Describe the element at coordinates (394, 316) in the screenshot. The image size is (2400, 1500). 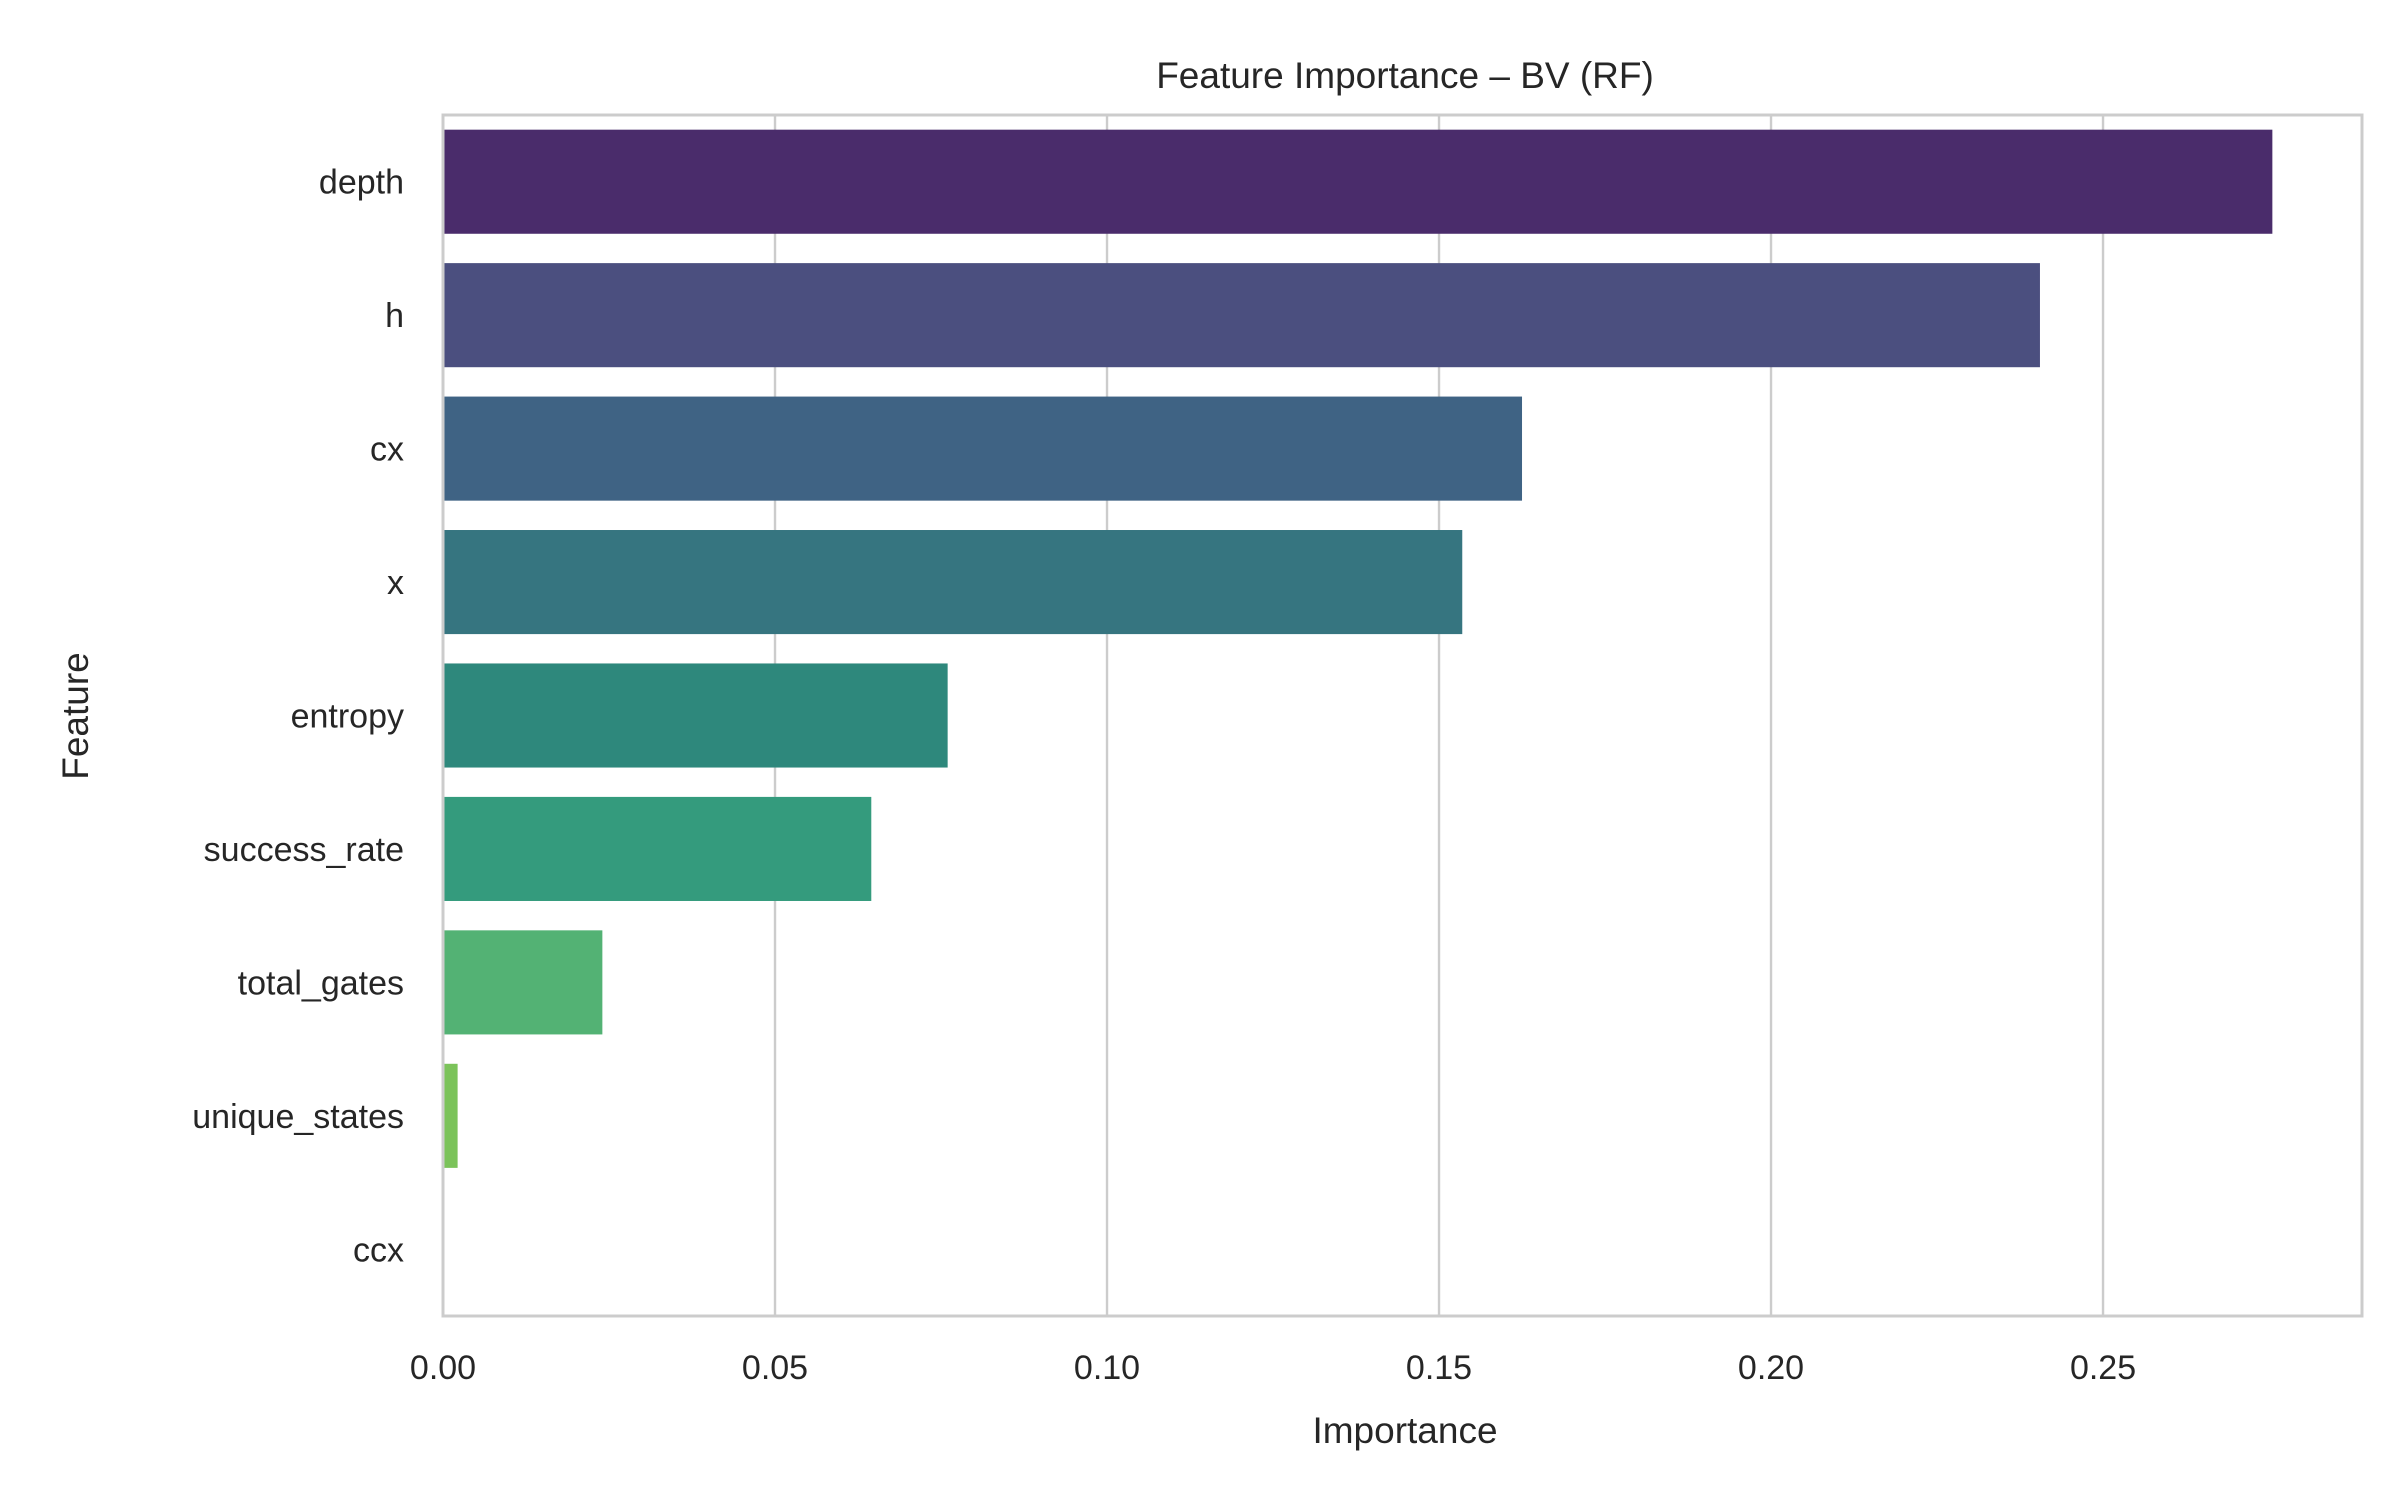
I see `y-tick-label: h` at that location.